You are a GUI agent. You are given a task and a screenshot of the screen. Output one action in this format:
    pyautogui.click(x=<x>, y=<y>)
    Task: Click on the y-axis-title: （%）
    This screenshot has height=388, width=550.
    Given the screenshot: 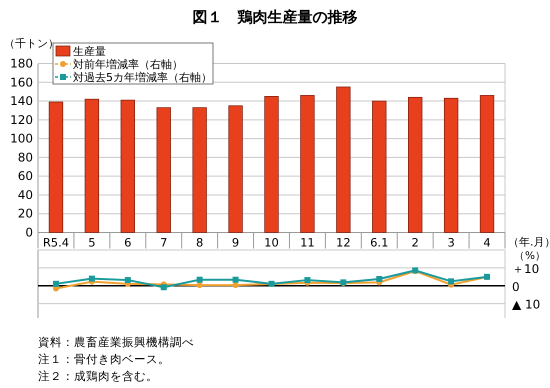 What is the action you would take?
    pyautogui.click(x=530, y=256)
    